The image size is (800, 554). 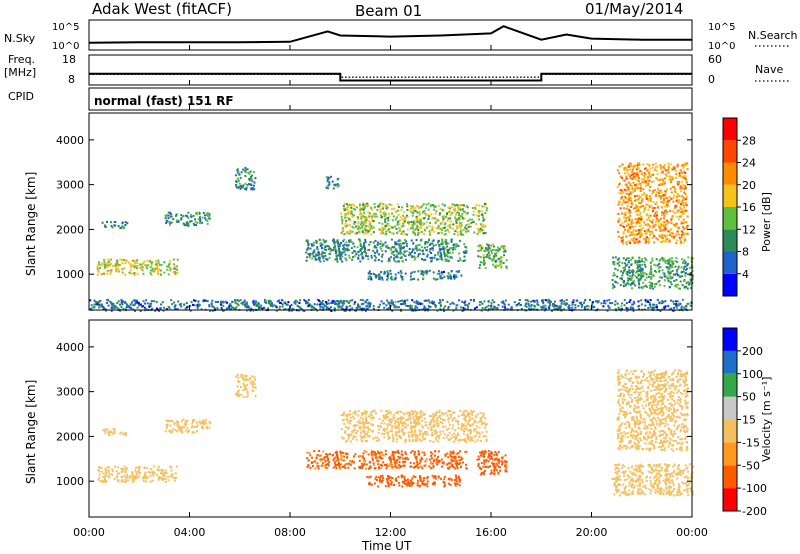 What do you see at coordinates (730, 129) in the screenshot?
I see `colorbar-segment` at bounding box center [730, 129].